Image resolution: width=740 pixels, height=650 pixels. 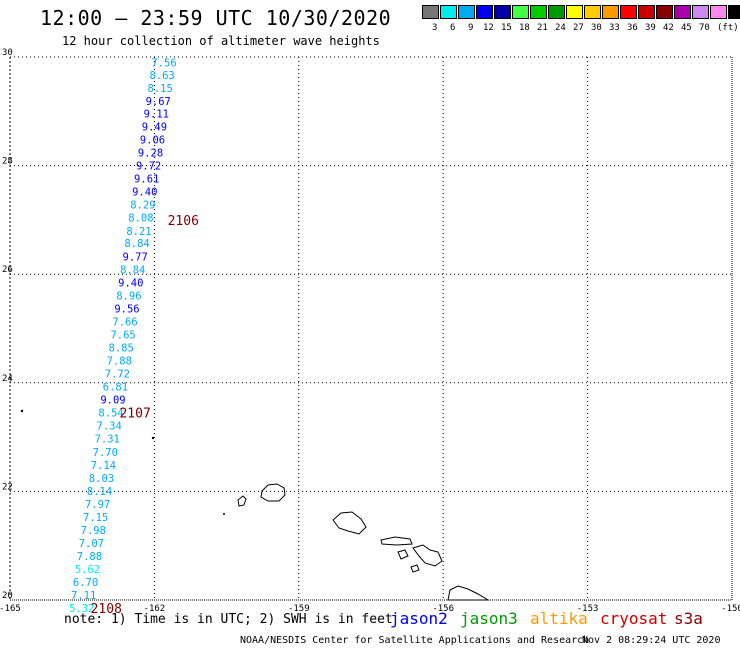 I want to click on island-oahu, so click(x=349, y=523).